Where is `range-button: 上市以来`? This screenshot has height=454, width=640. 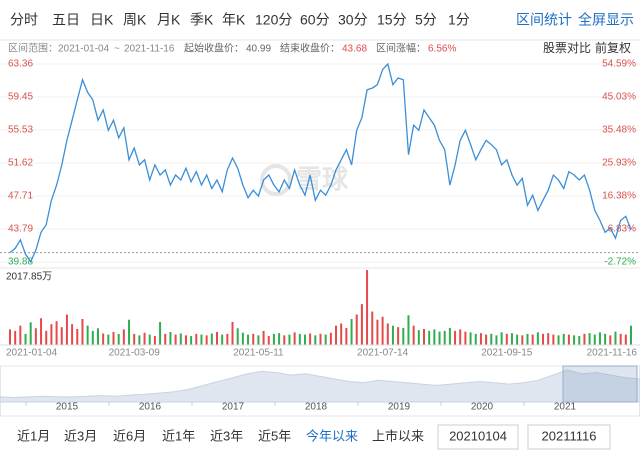 range-button: 上市以来 is located at coordinates (398, 435).